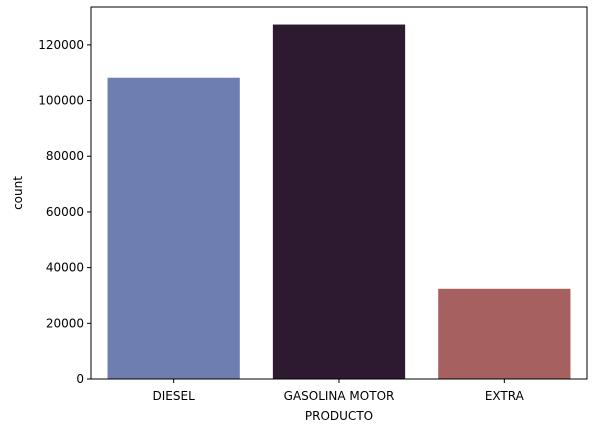 The width and height of the screenshot is (597, 432). What do you see at coordinates (61, 45) in the screenshot?
I see `y-tick-label: 120000` at bounding box center [61, 45].